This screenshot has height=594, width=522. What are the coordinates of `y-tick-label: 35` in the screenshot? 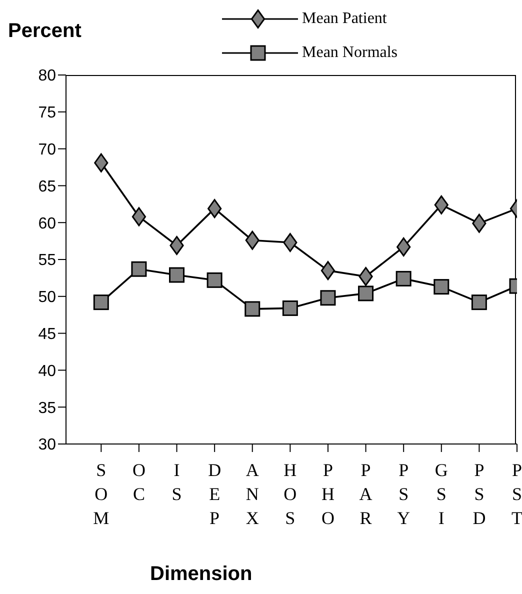 It's located at (47, 408).